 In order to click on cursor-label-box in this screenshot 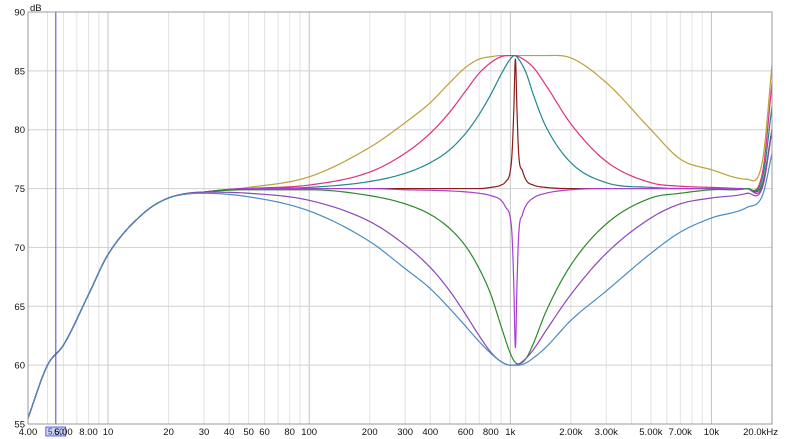, I will do `click(56, 431)`.